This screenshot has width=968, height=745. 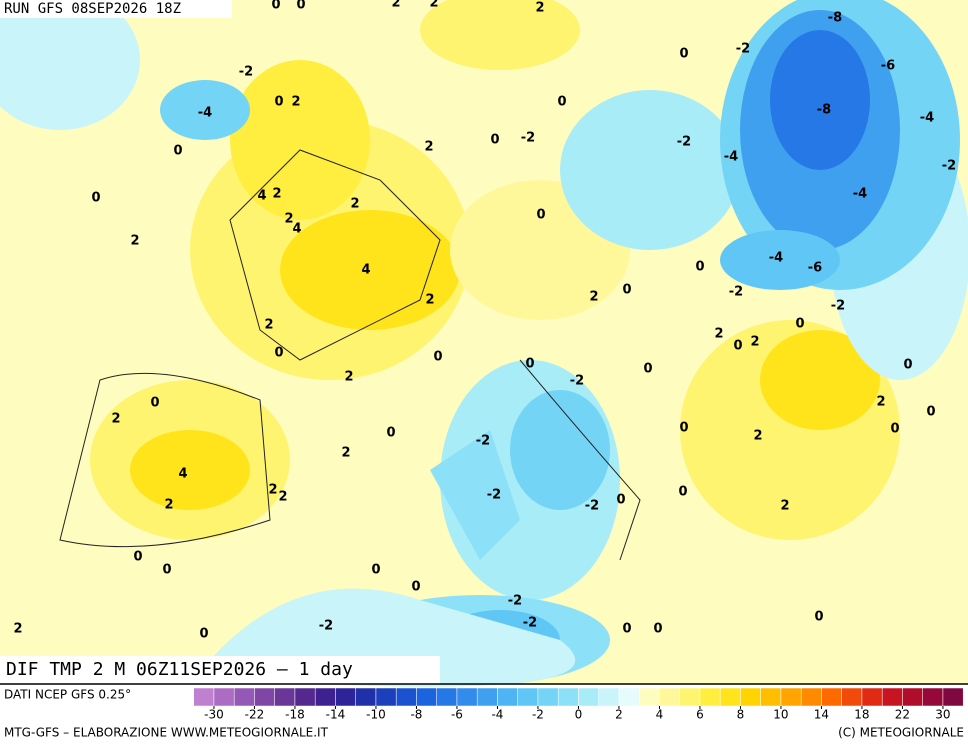 I want to click on colorbar-tick-label: 8, so click(x=741, y=715).